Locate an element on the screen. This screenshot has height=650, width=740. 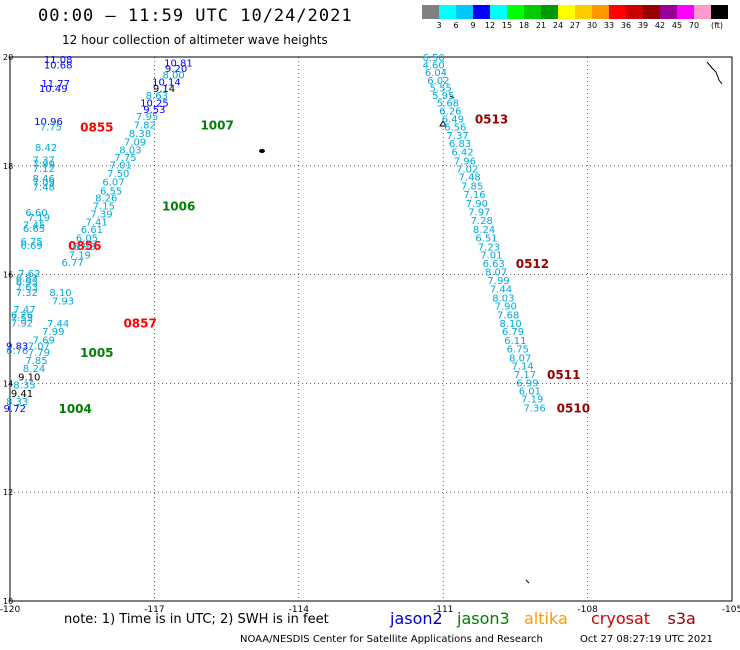
wave-height-label: 6.42 is located at coordinates (462, 153).